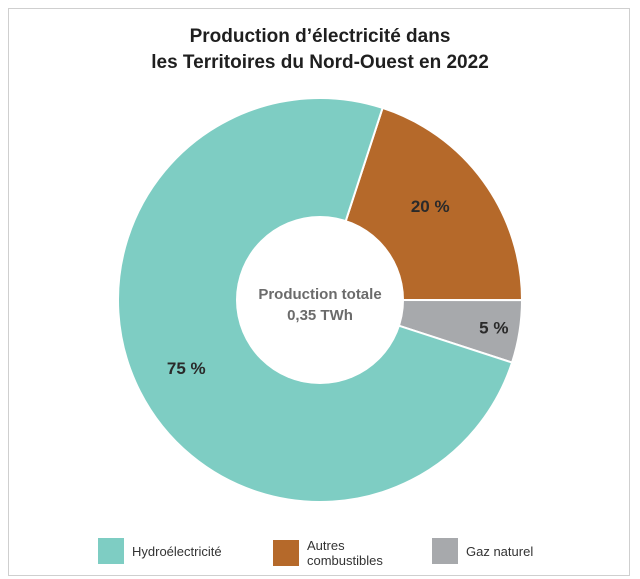  Describe the element at coordinates (493, 328) in the screenshot. I see `data-label-gaz-naturel: 5 %` at that location.